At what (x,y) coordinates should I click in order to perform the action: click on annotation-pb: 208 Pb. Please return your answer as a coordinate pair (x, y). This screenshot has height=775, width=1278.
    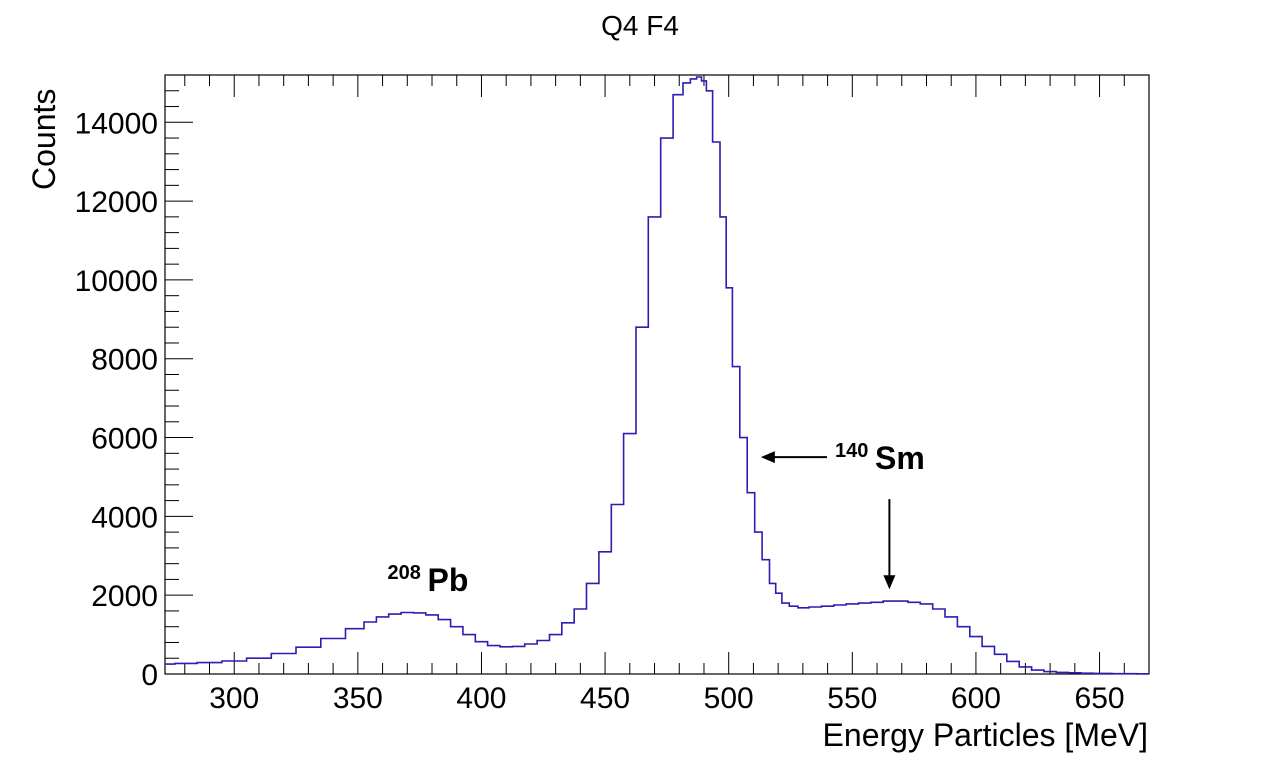
    Looking at the image, I should click on (428, 580).